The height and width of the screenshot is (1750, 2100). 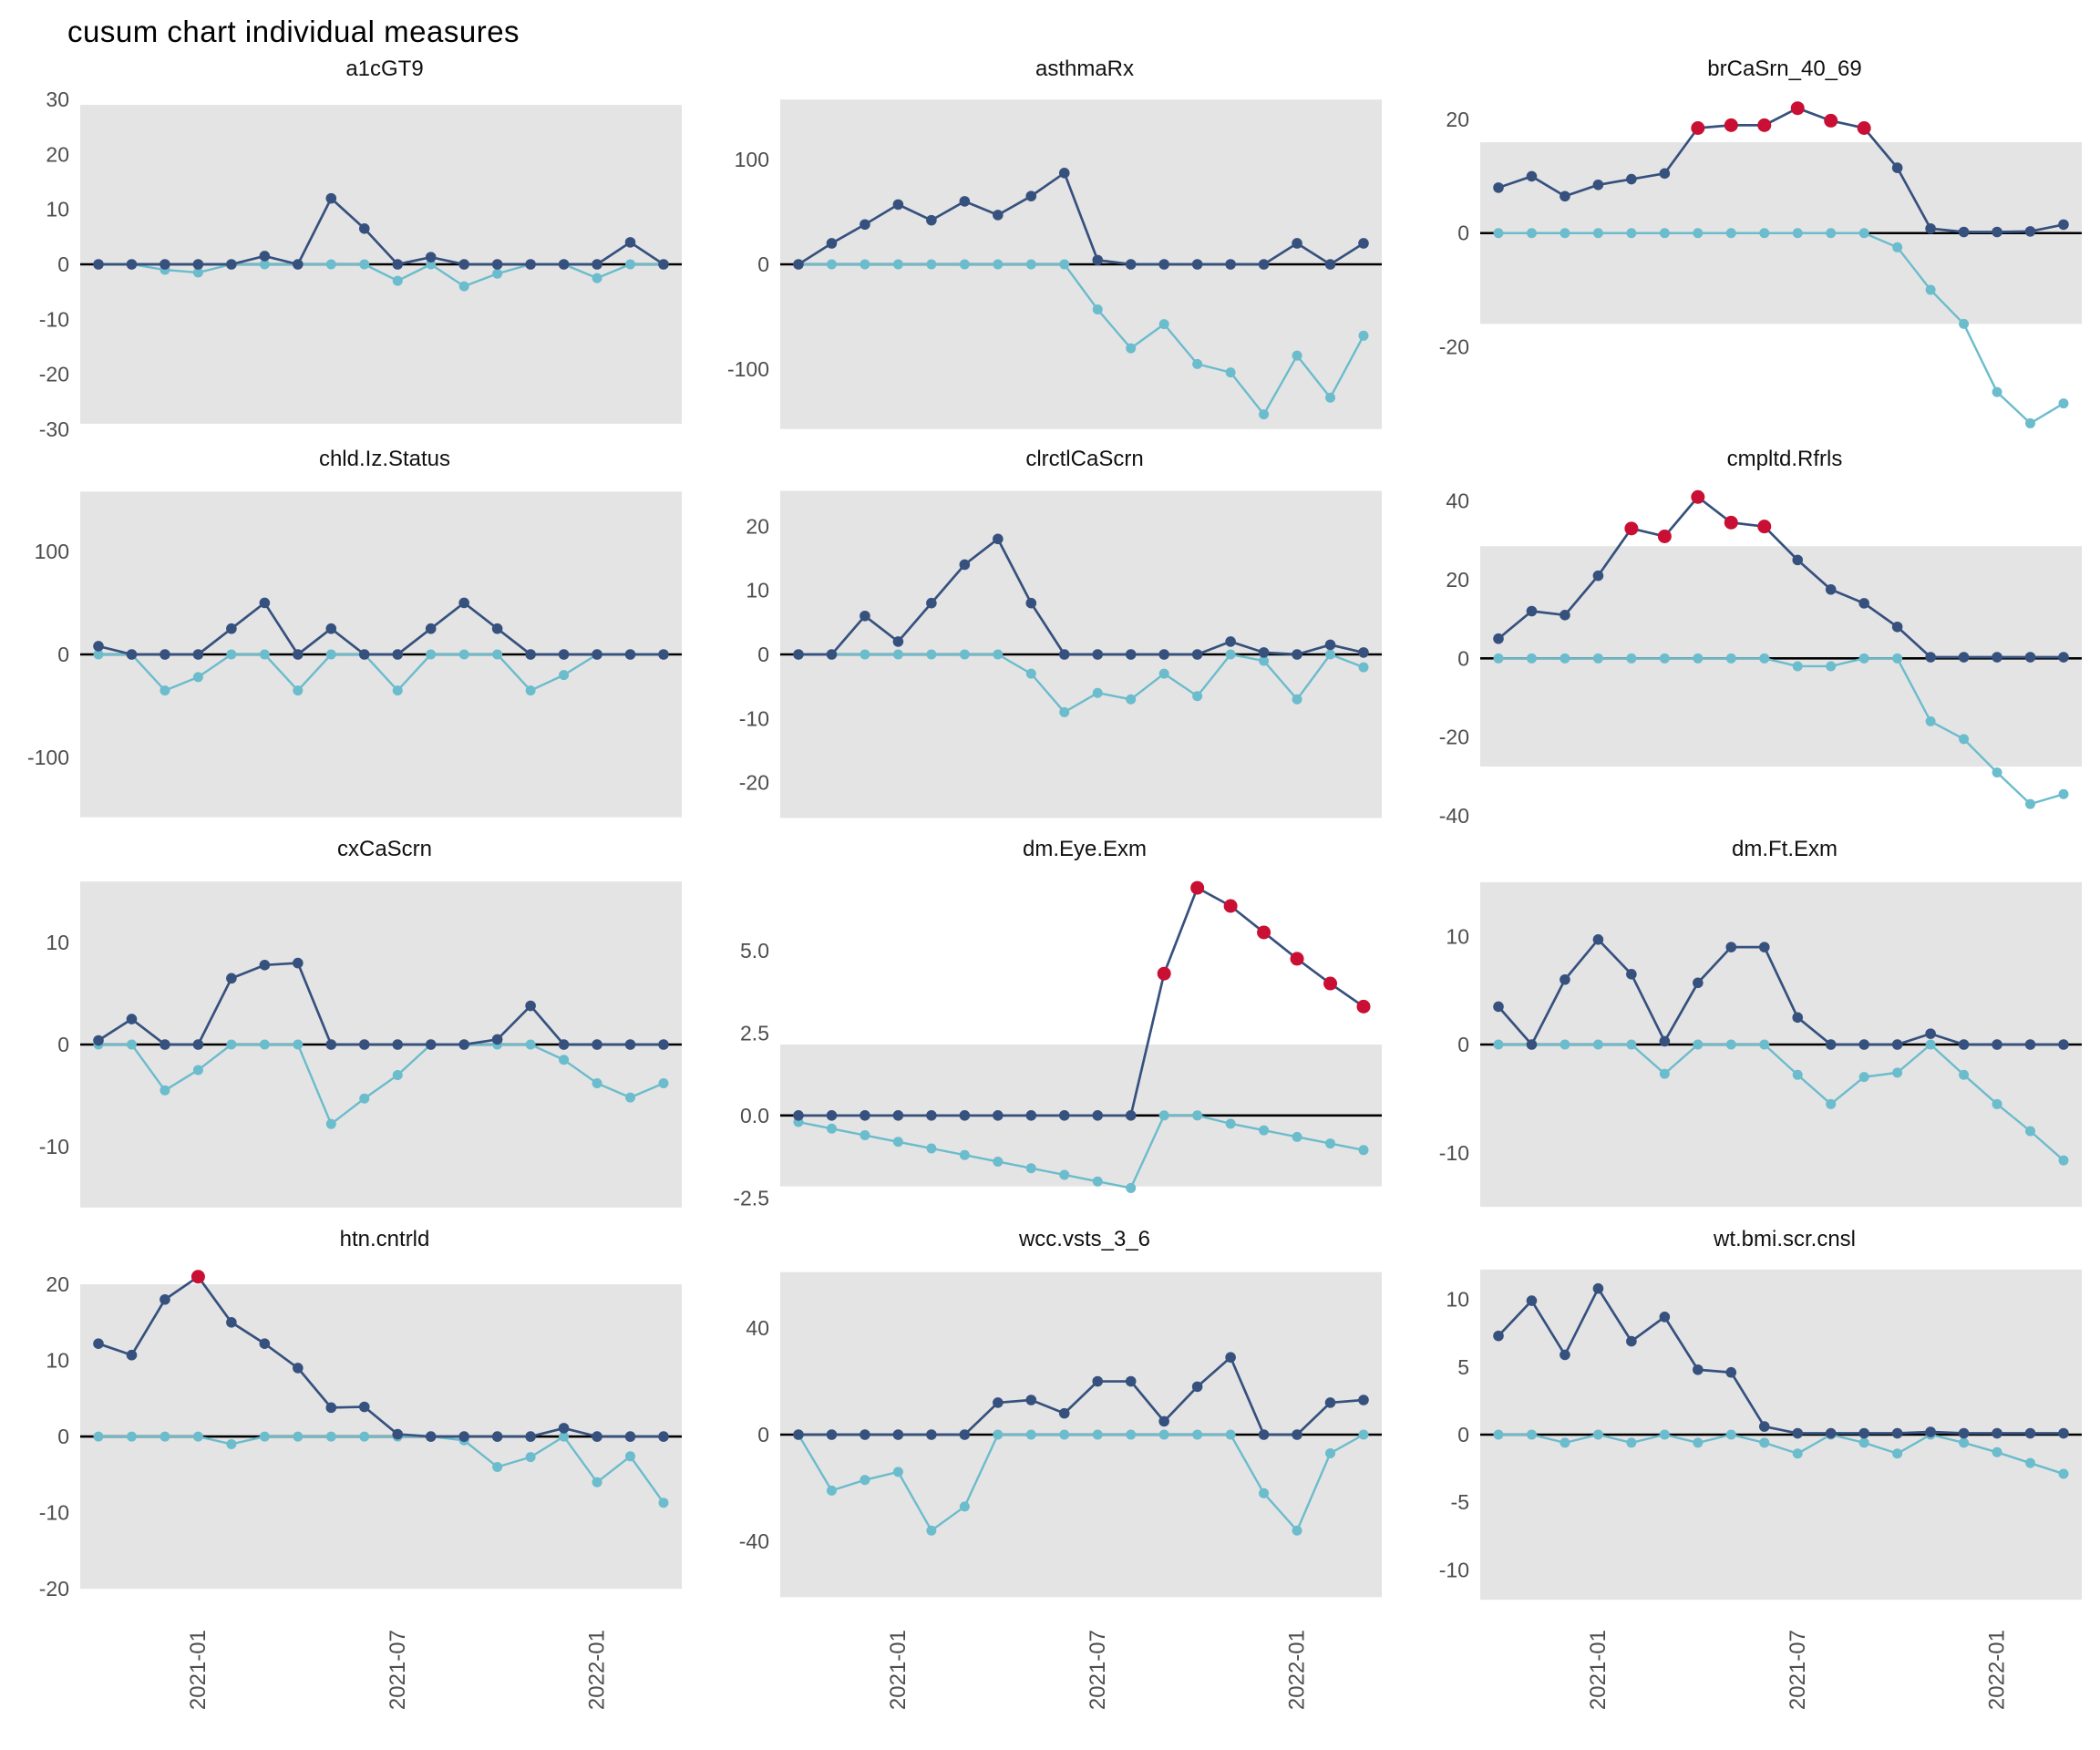 What do you see at coordinates (1785, 1239) in the screenshot?
I see `panel-title: wt.bmi.scr.cnsl` at bounding box center [1785, 1239].